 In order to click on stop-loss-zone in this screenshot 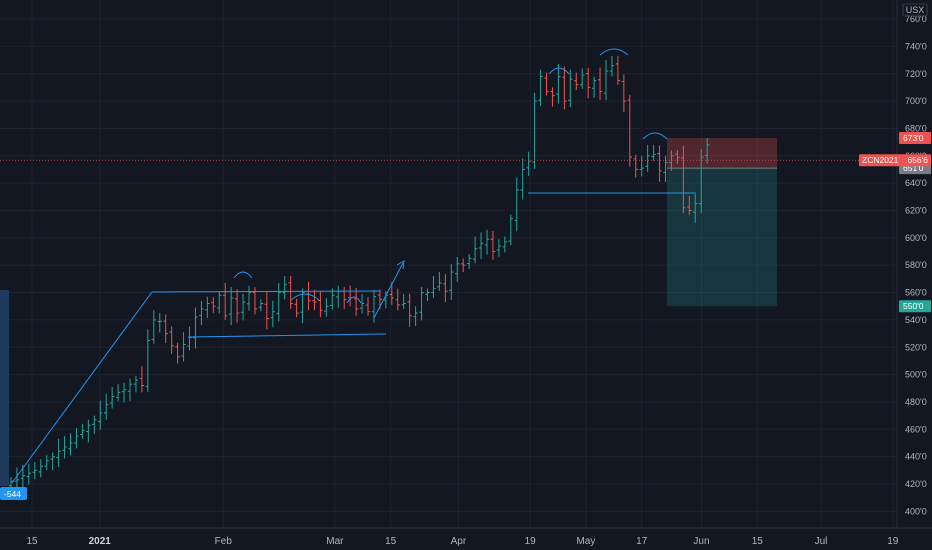, I will do `click(722, 153)`.